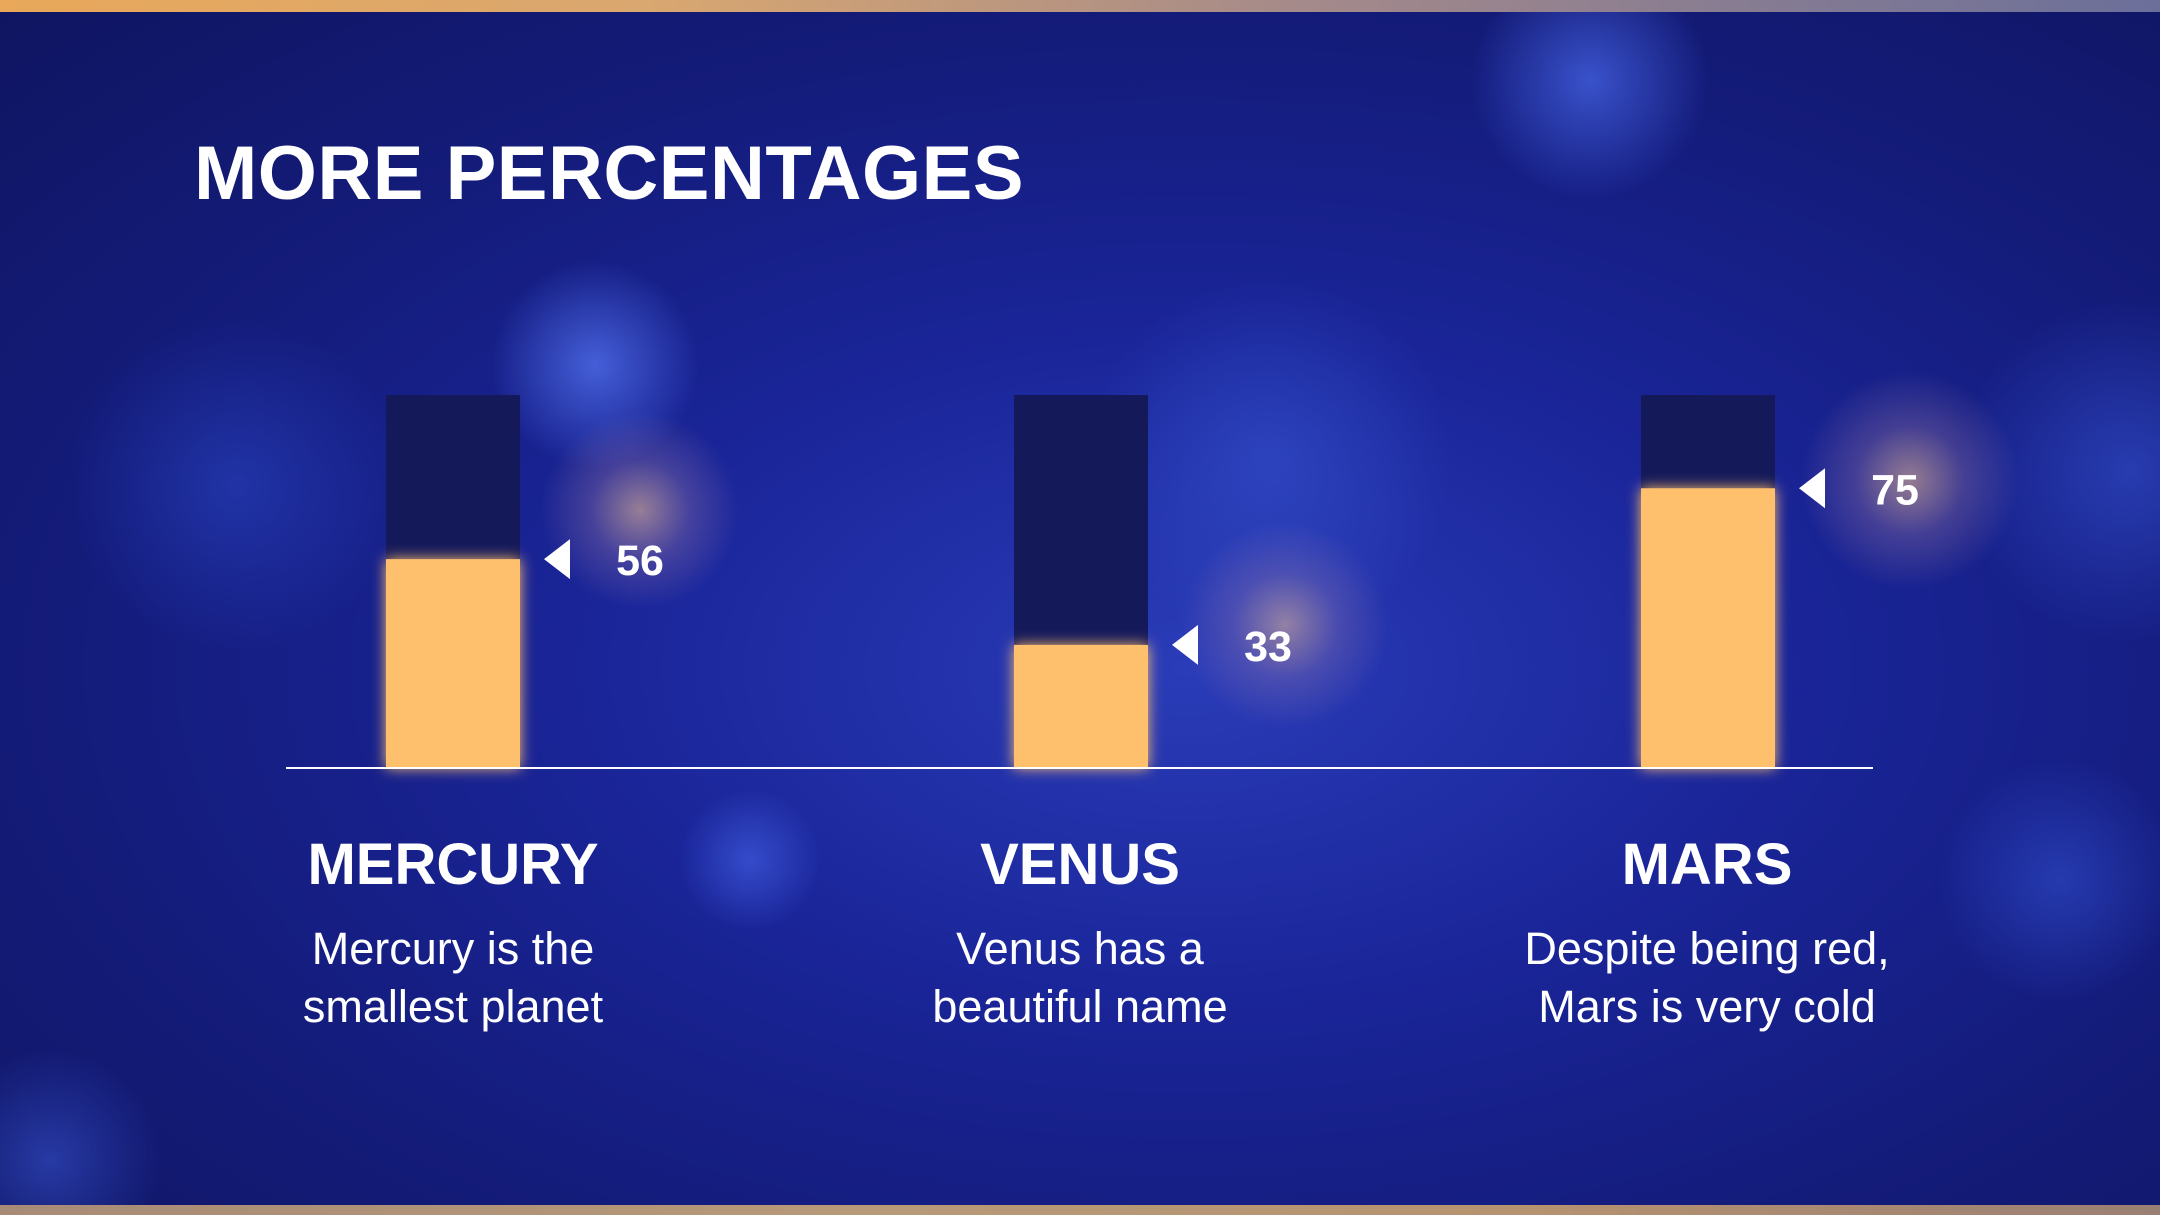 This screenshot has width=2160, height=1215. What do you see at coordinates (640, 561) in the screenshot?
I see `value-label-mercury: 56` at bounding box center [640, 561].